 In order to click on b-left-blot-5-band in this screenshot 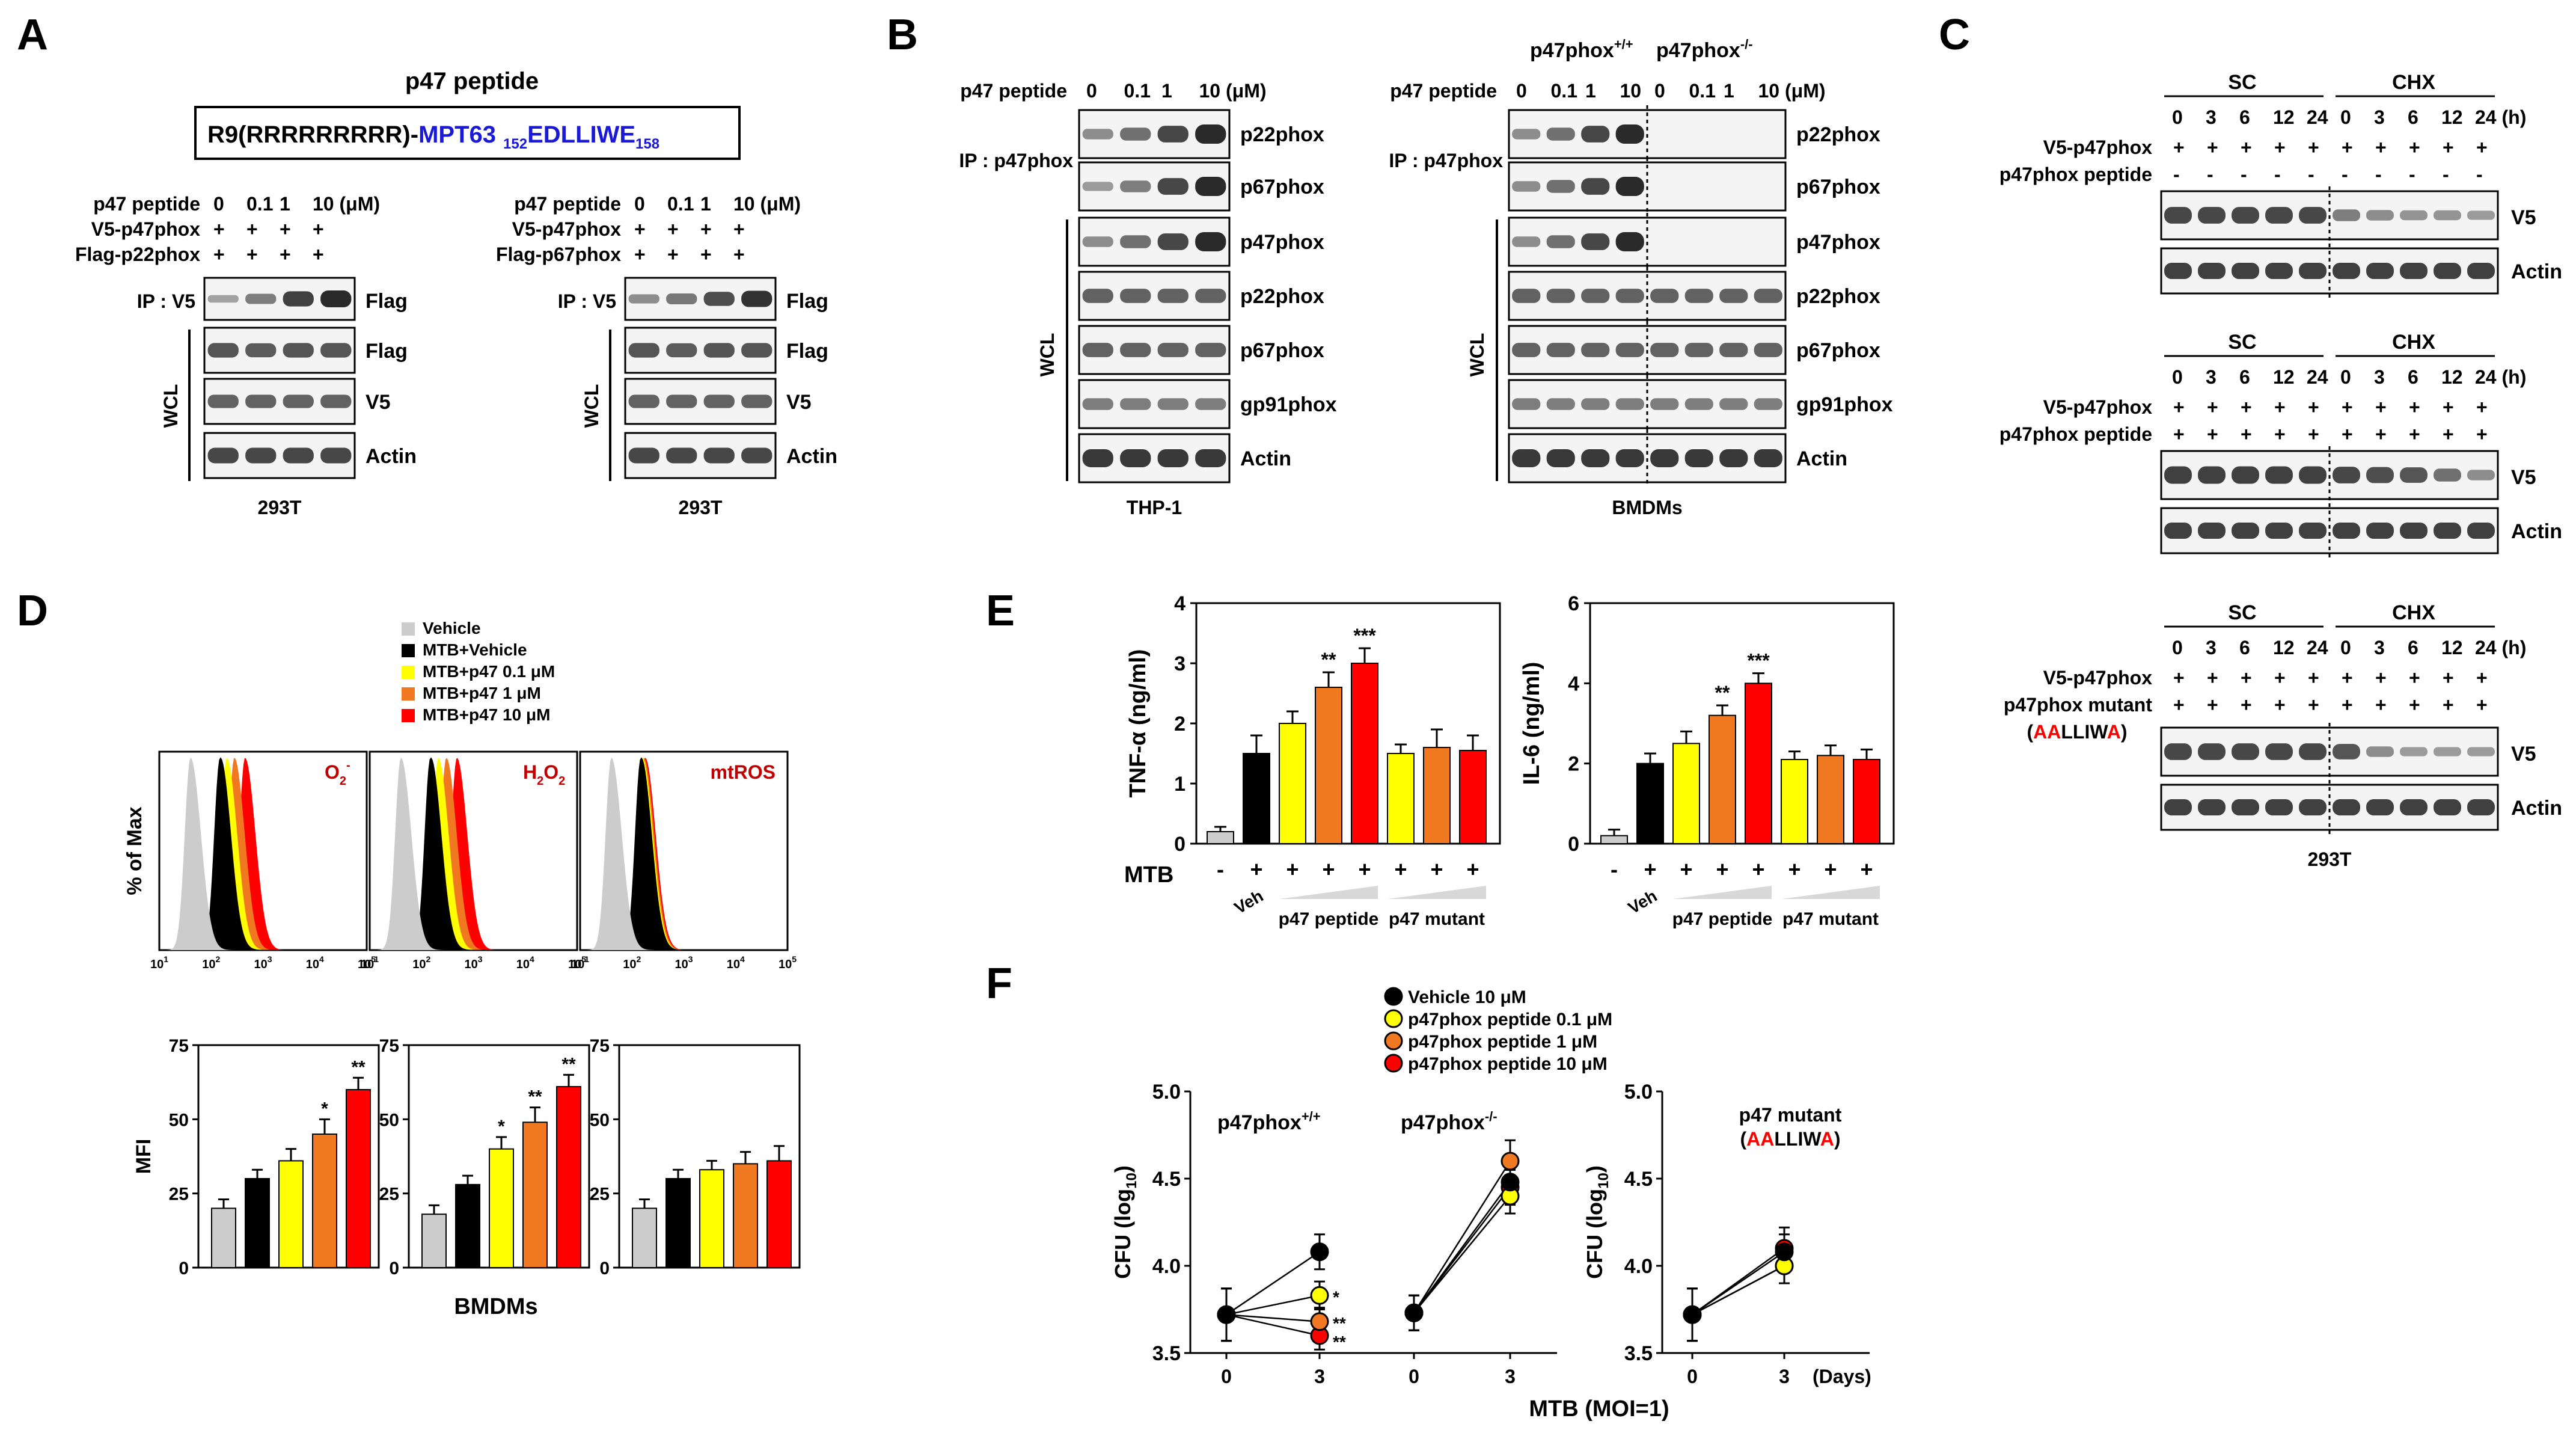, I will do `click(1173, 404)`.